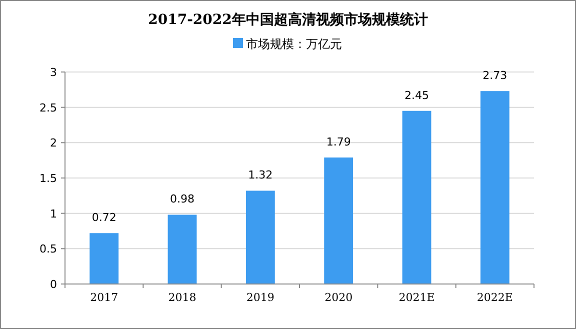 The height and width of the screenshot is (329, 576). What do you see at coordinates (182, 199) in the screenshot?
I see `data-label: 0.98` at bounding box center [182, 199].